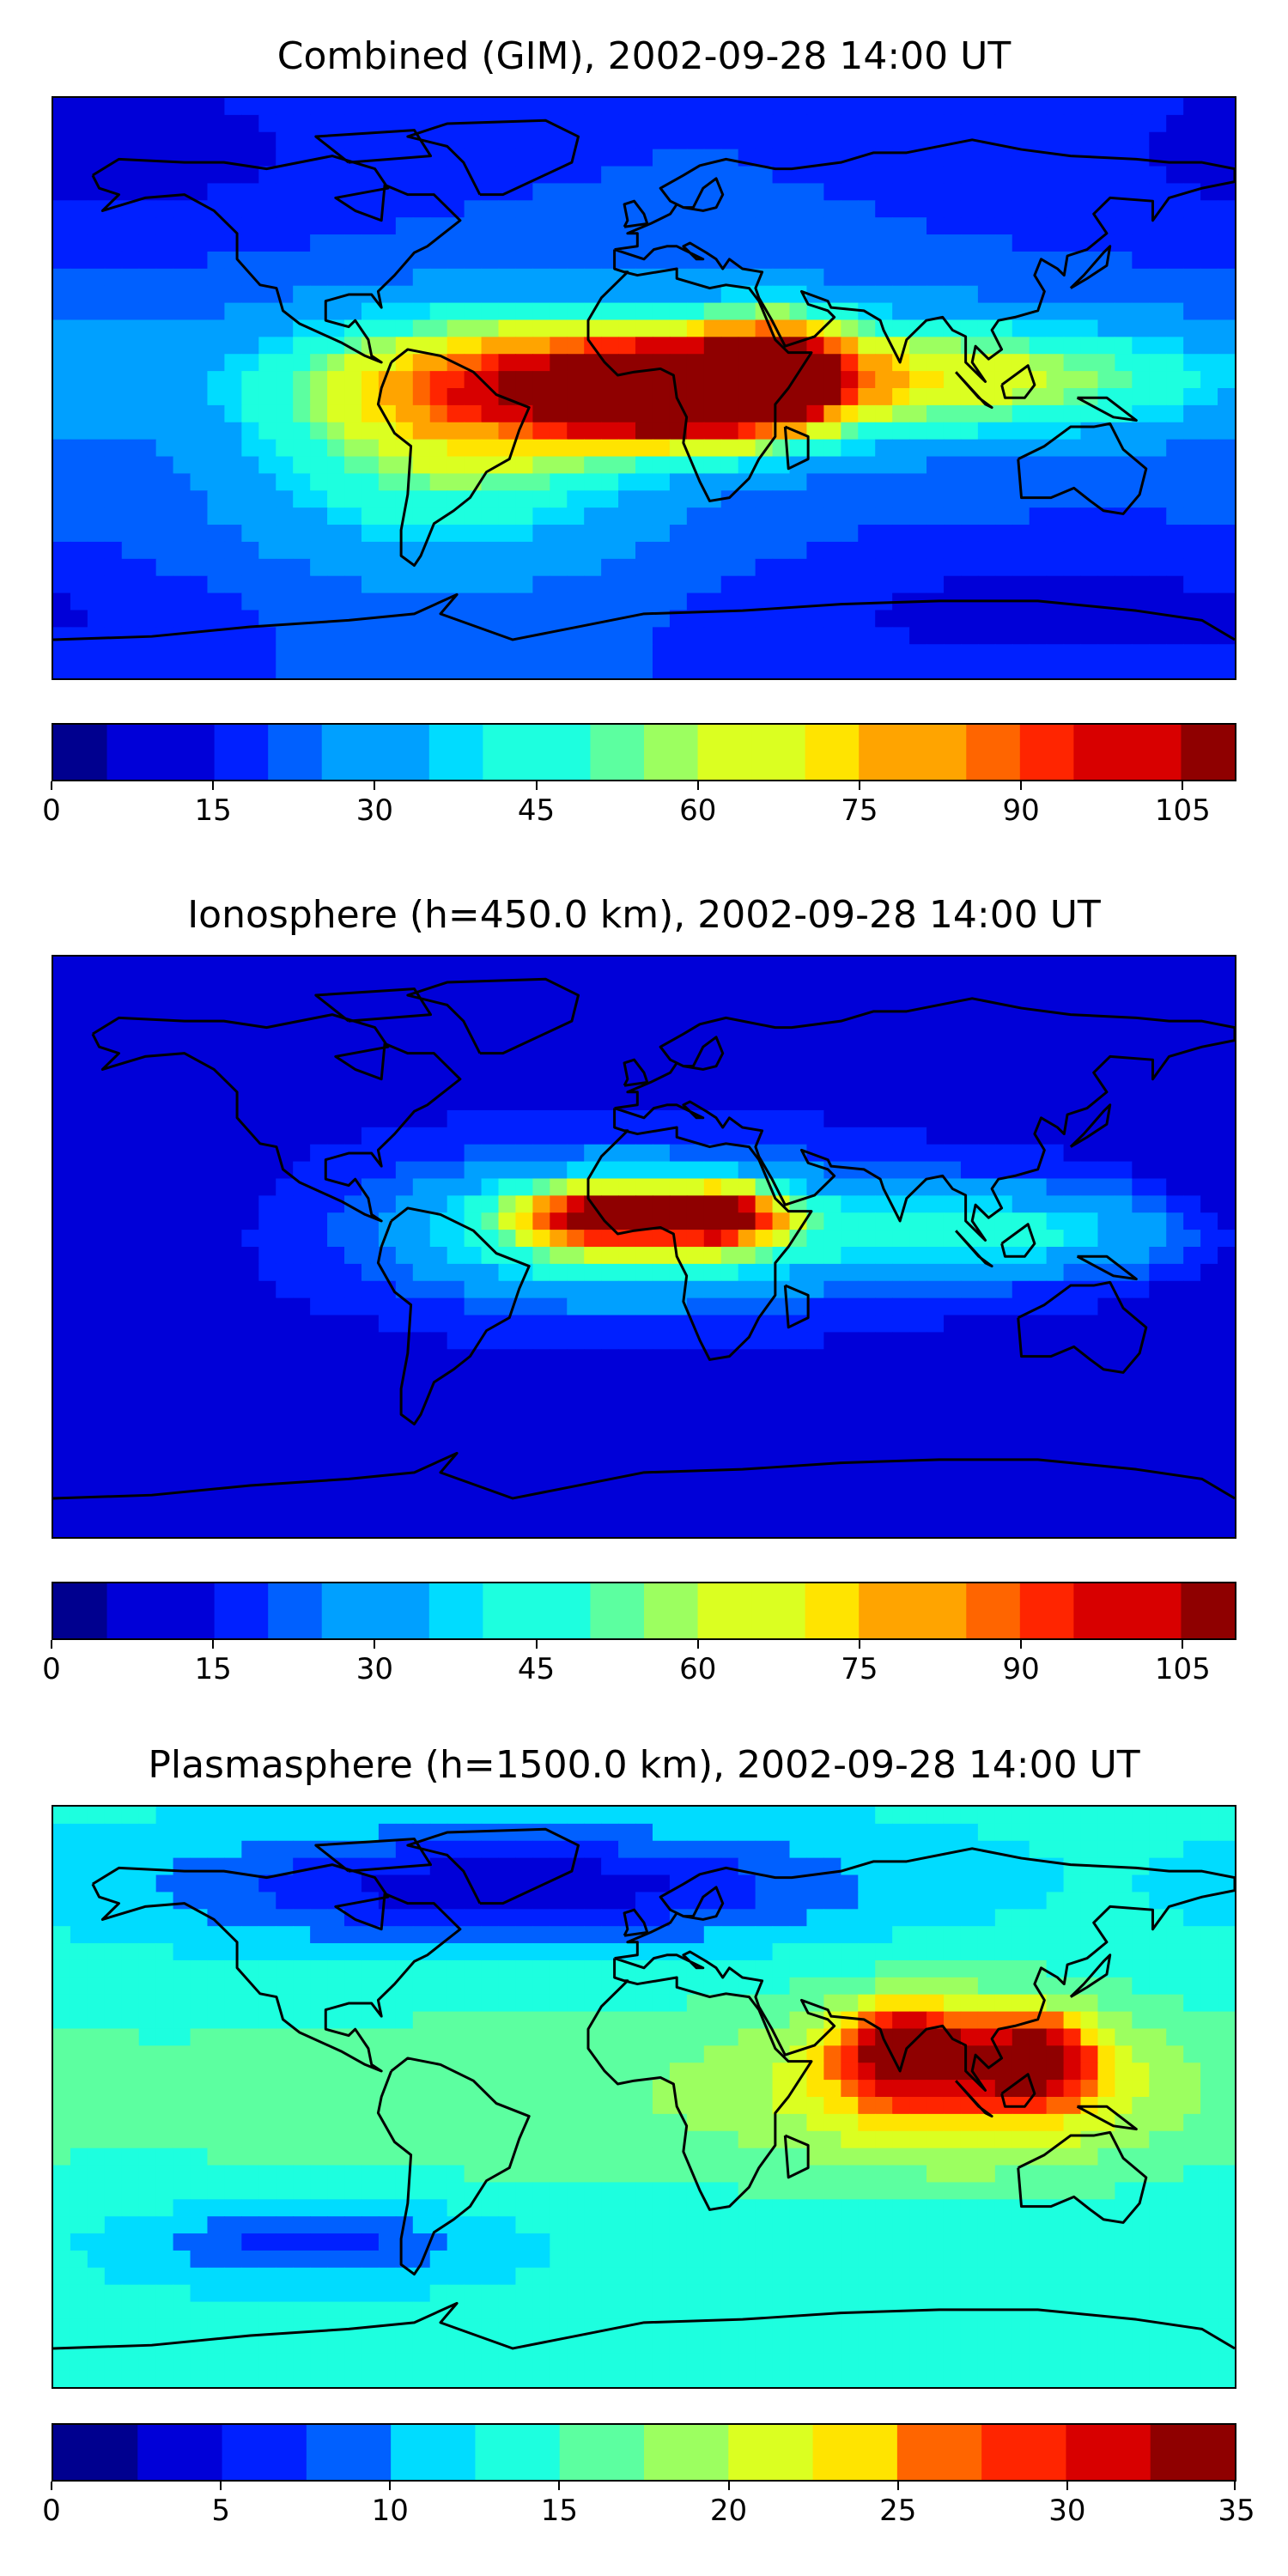 The height and width of the screenshot is (2576, 1288). I want to click on colorbar-segment, so click(1047, 753).